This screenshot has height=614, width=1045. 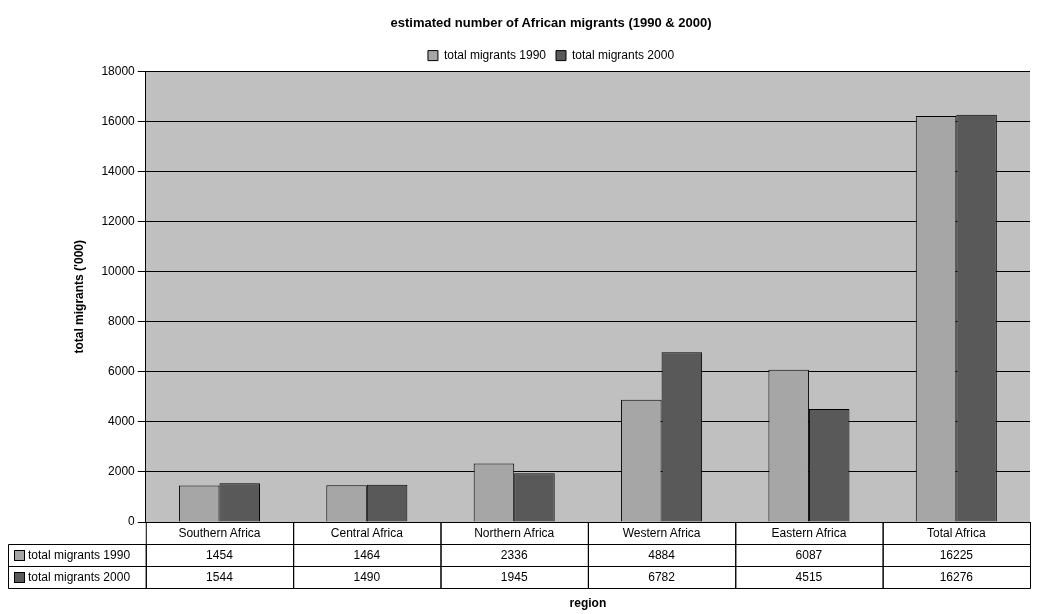 I want to click on x-tick-label: Western Africa, so click(x=661, y=533).